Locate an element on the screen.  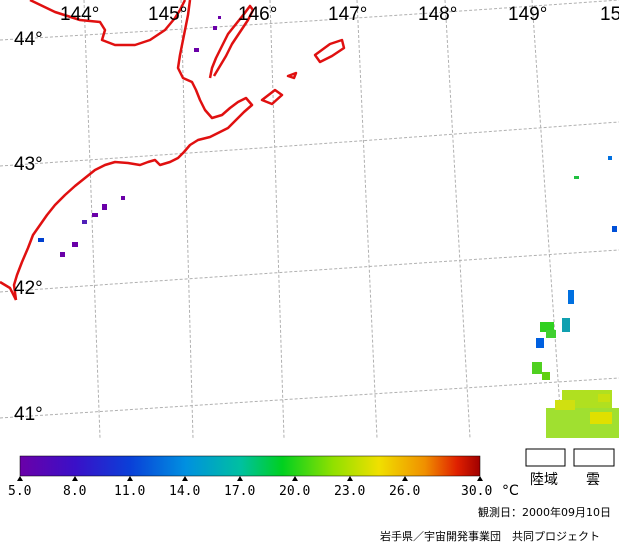
lat-labels: 44° 43° 42° 41° is located at coordinates (28, 227).